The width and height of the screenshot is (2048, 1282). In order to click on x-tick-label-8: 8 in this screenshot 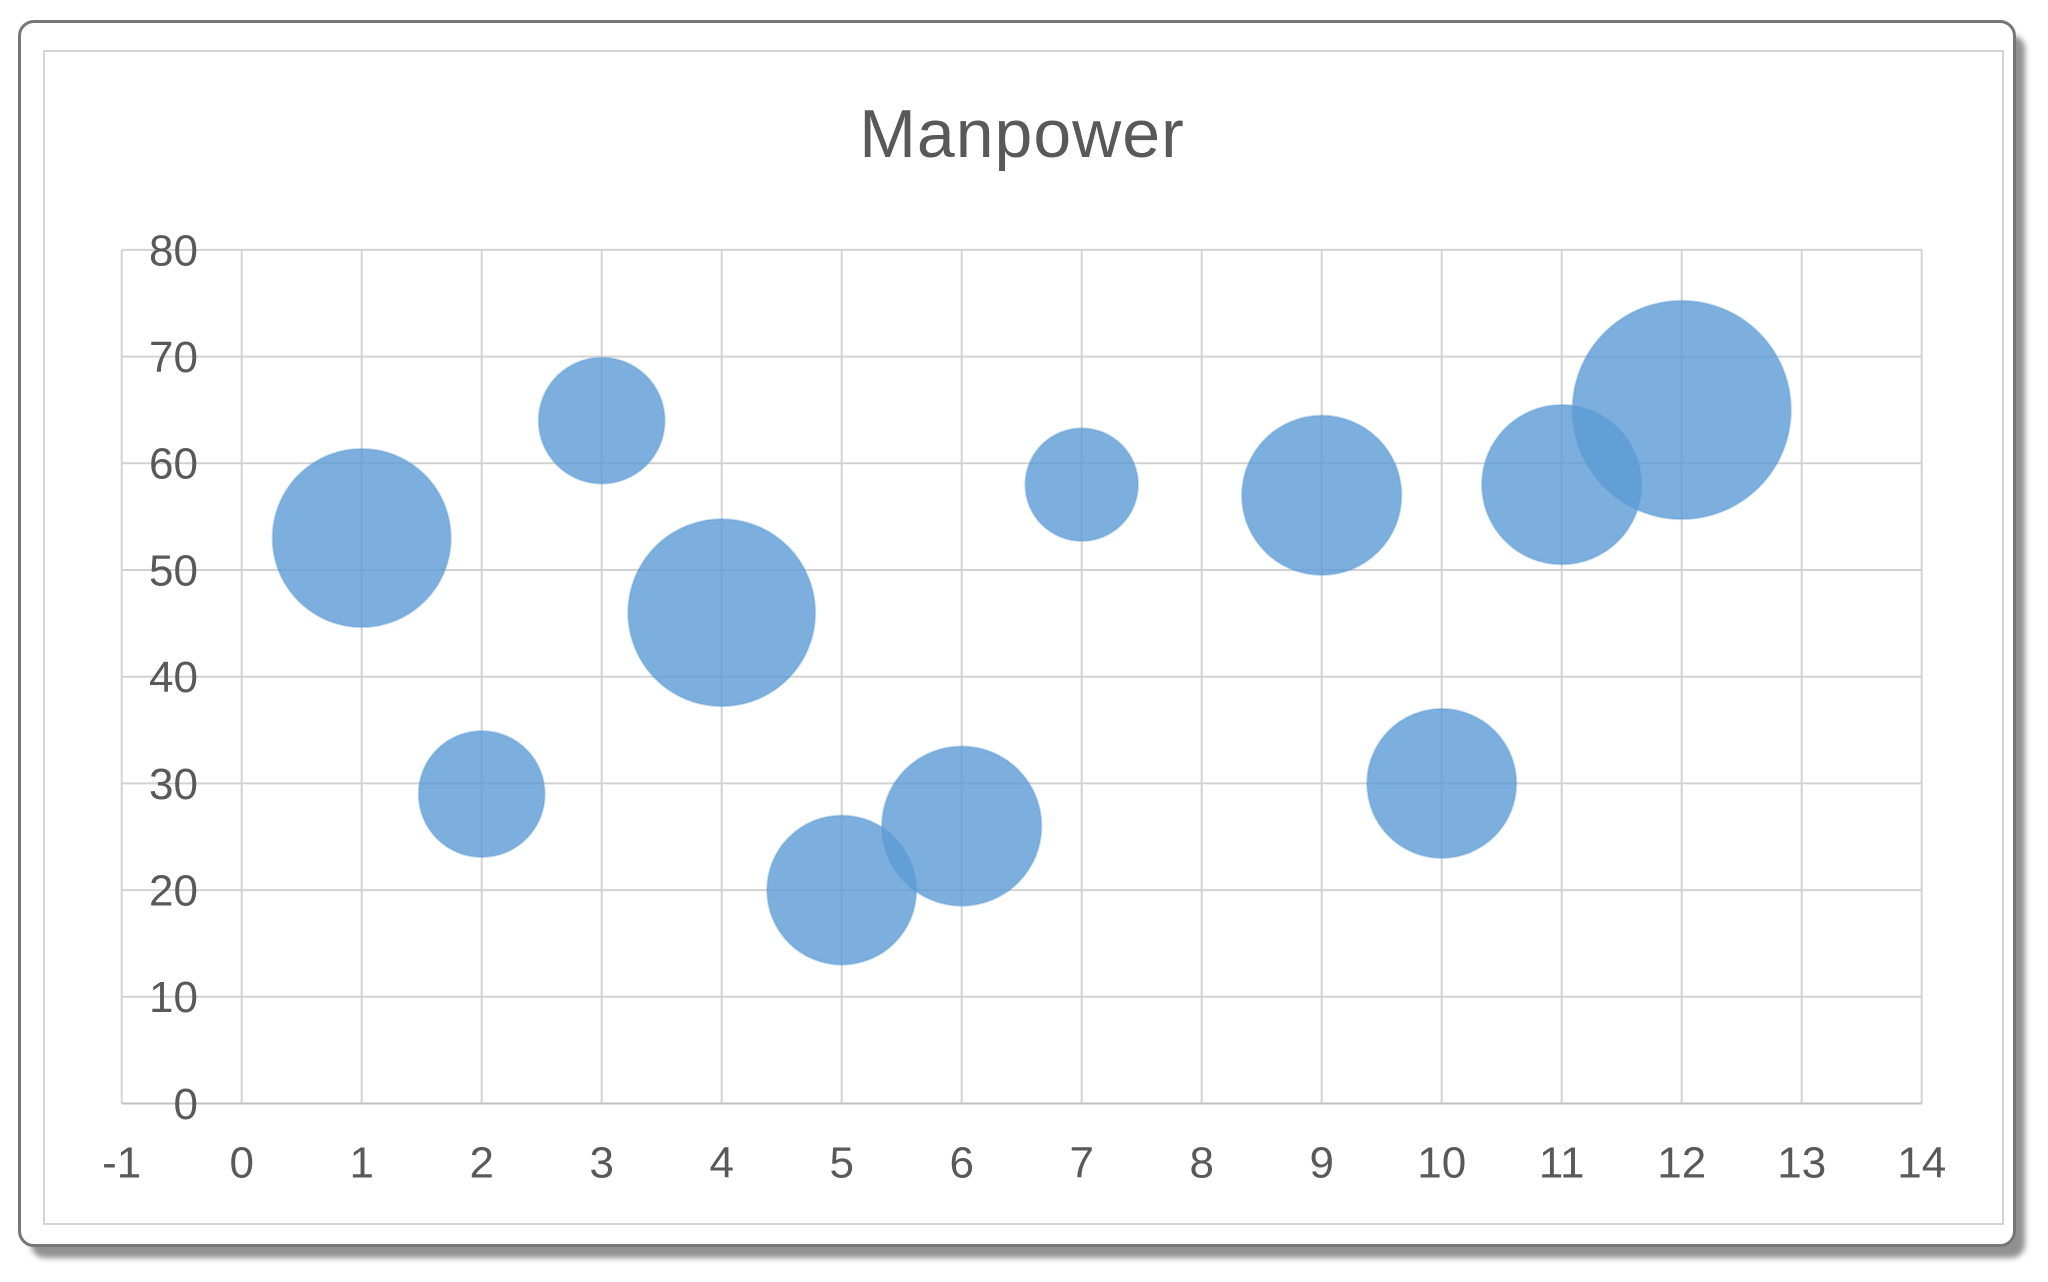, I will do `click(1201, 1162)`.